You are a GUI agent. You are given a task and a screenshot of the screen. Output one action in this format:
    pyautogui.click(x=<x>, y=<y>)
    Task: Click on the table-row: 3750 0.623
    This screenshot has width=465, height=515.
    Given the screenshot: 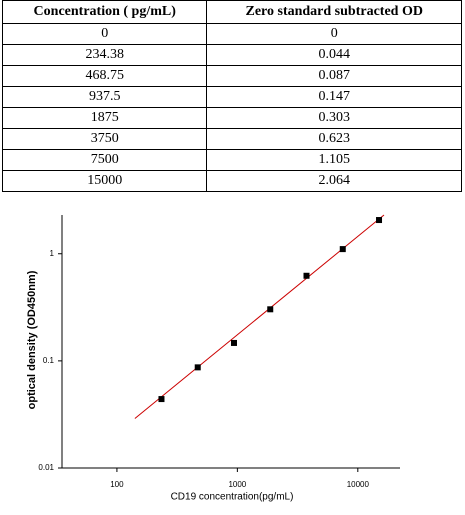 What is the action you would take?
    pyautogui.click(x=231, y=139)
    